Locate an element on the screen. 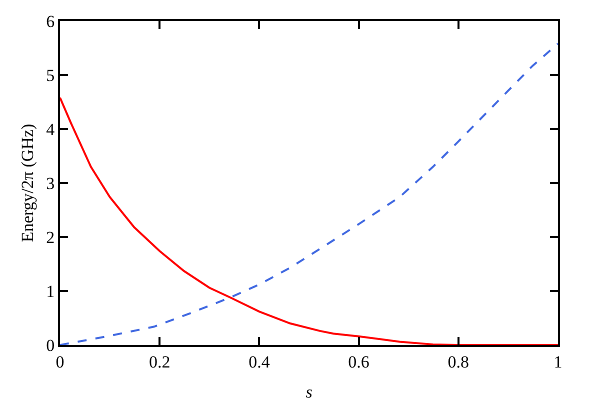  y-tick-label: 4 is located at coordinates (51, 129).